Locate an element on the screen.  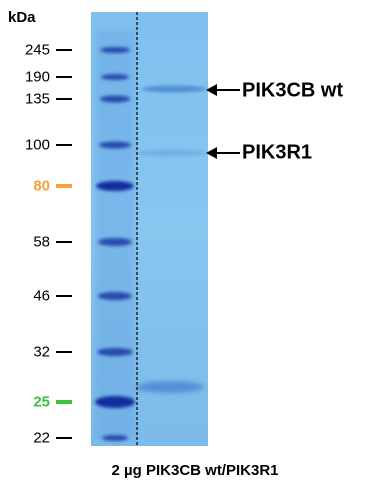
mw-label-46: 46 is located at coordinates (41, 296).